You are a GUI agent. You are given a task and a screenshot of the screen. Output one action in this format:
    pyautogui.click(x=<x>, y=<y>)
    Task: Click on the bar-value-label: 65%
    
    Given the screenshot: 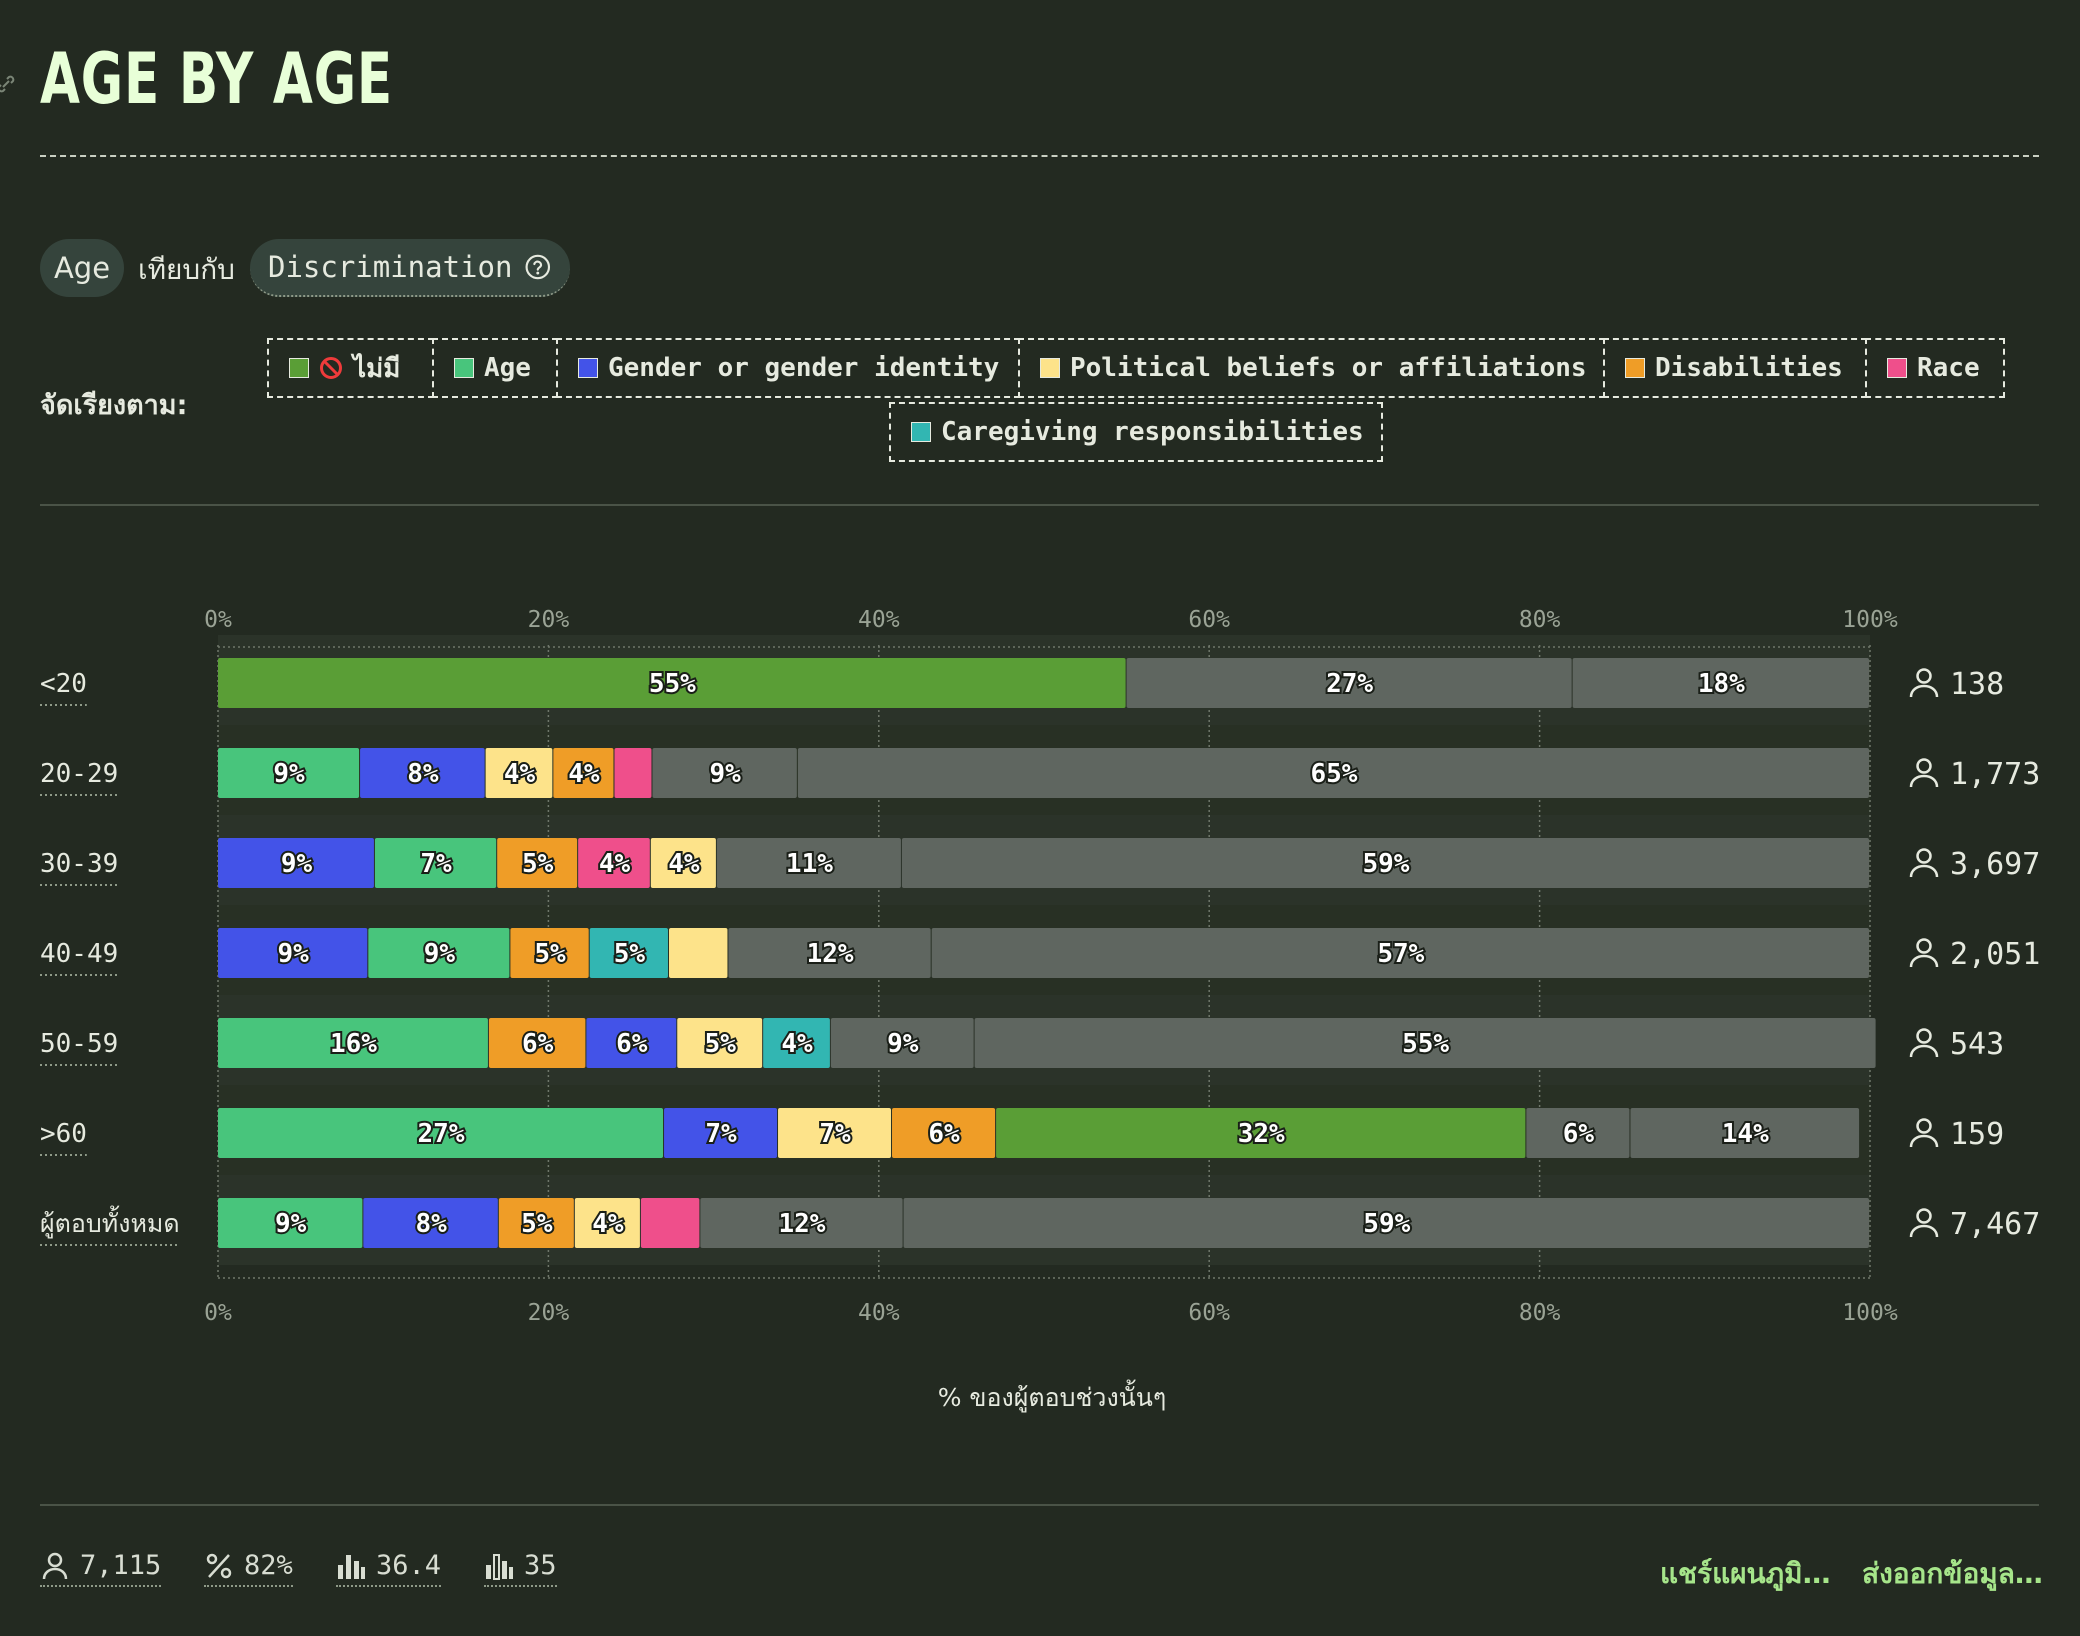 What is the action you would take?
    pyautogui.click(x=1333, y=774)
    